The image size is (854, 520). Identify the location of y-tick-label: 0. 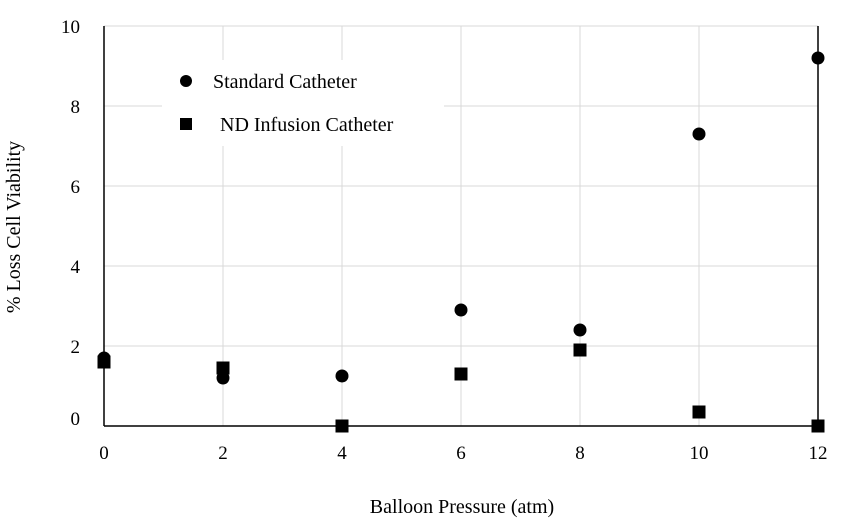
(76, 419).